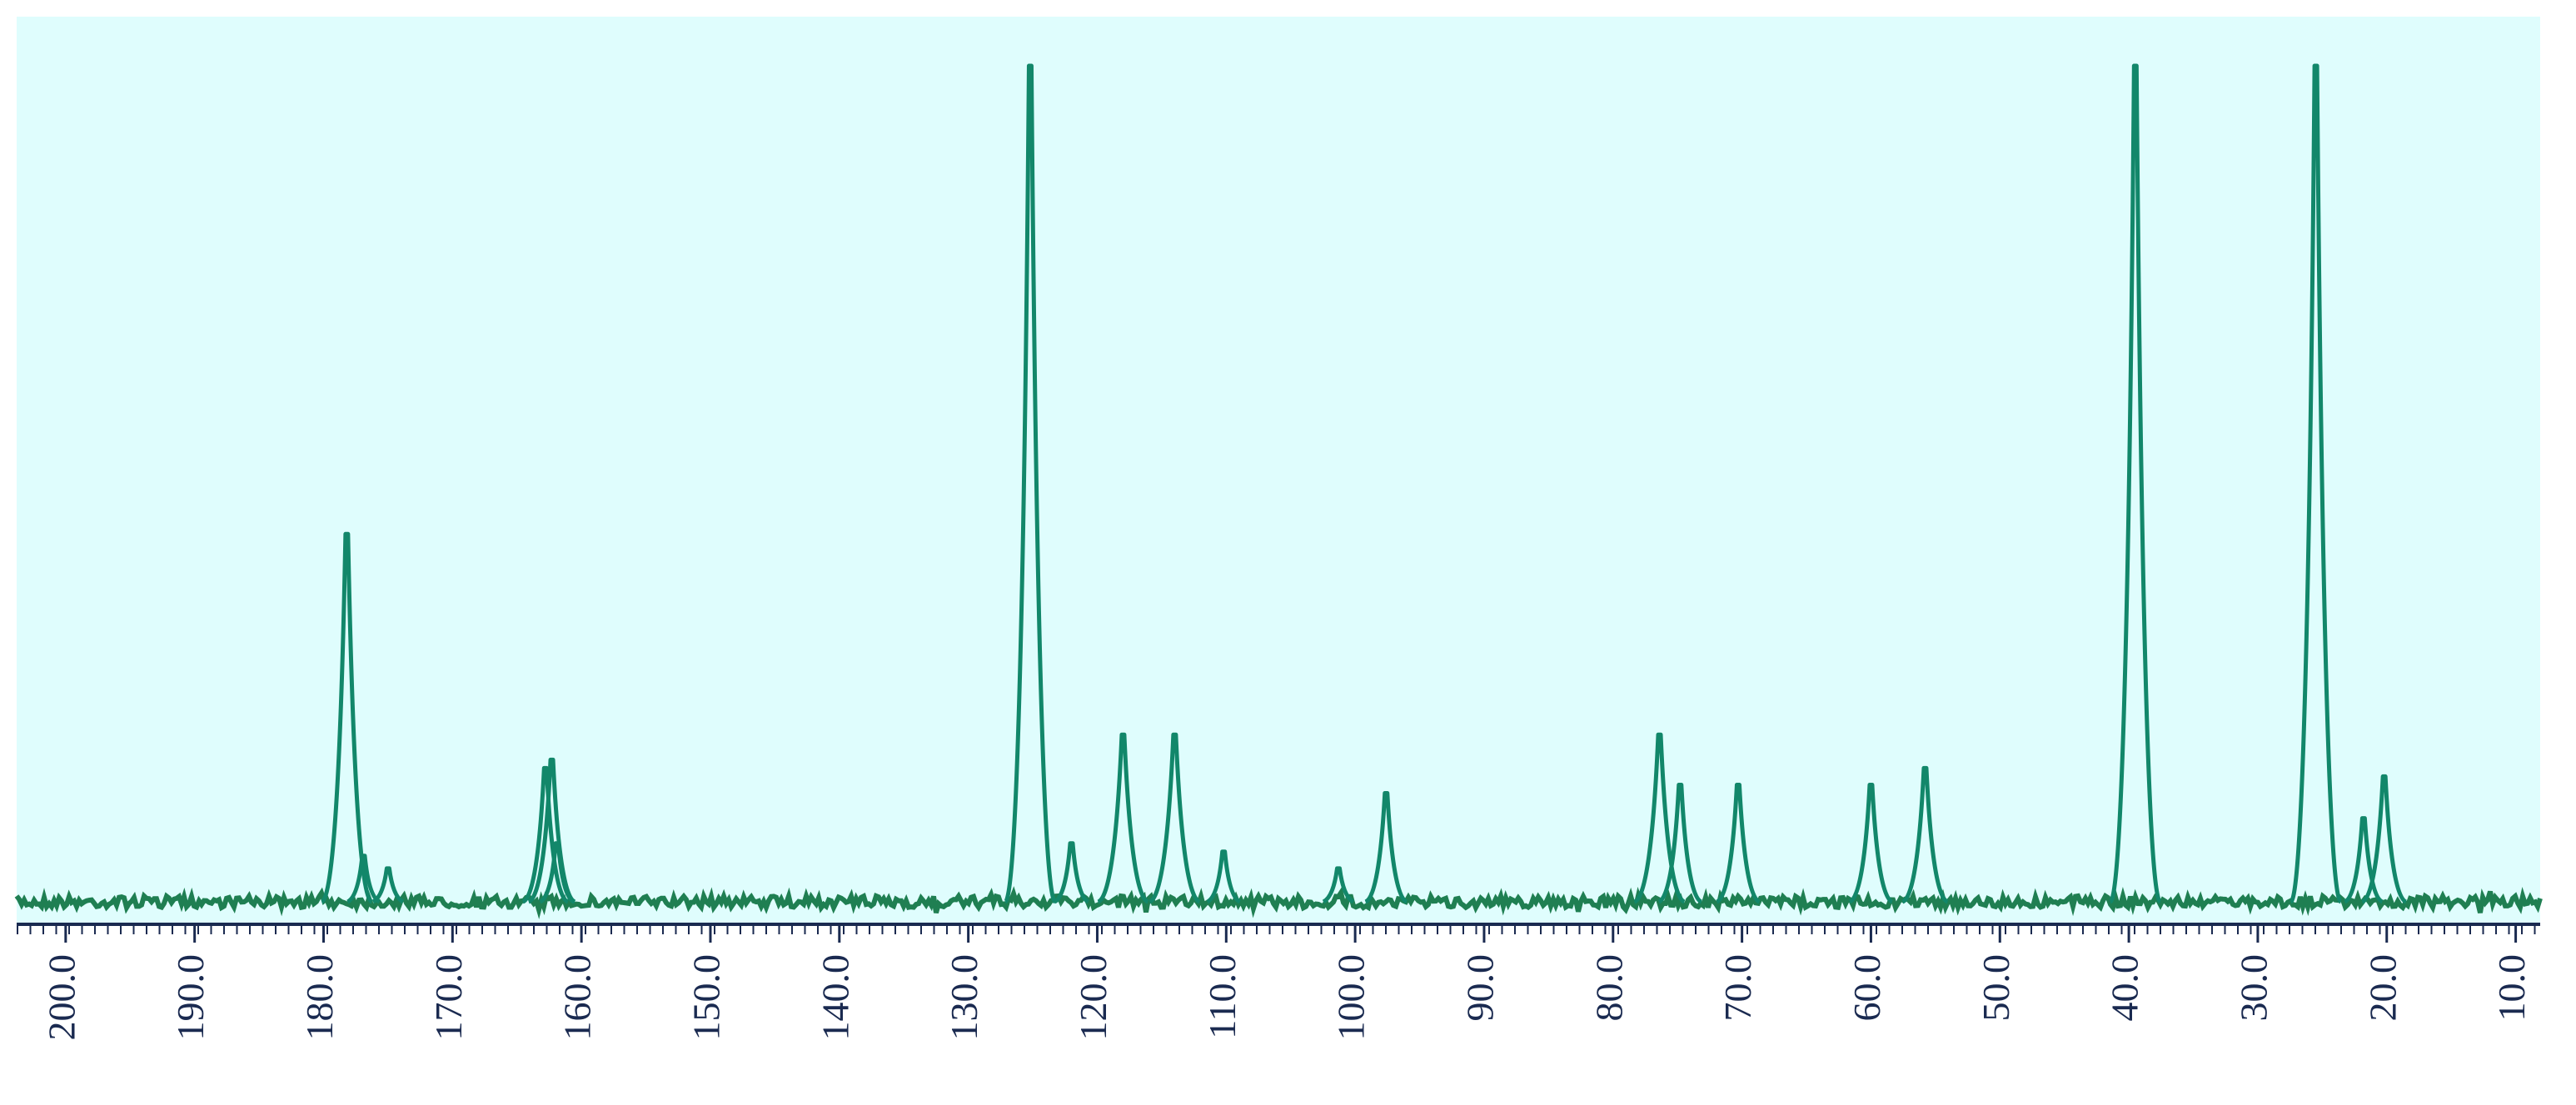  Describe the element at coordinates (706, 997) in the screenshot. I see `x-tick-label: 150.0` at that location.